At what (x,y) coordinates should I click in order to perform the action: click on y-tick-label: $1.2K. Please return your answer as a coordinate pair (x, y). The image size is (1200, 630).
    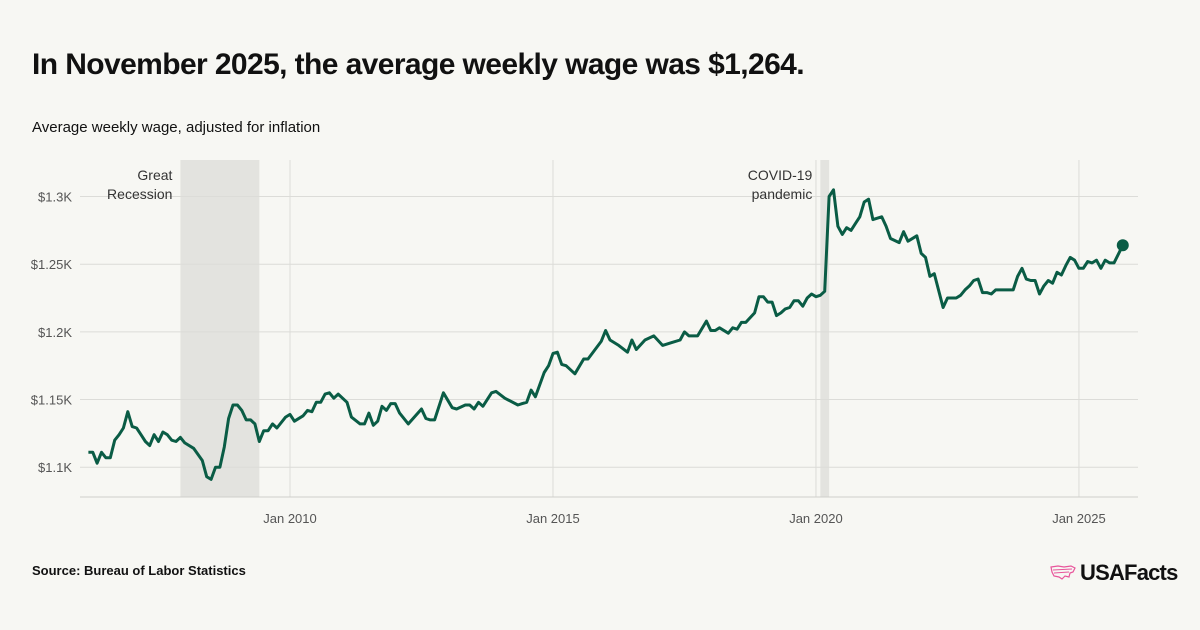
    Looking at the image, I should click on (55, 332).